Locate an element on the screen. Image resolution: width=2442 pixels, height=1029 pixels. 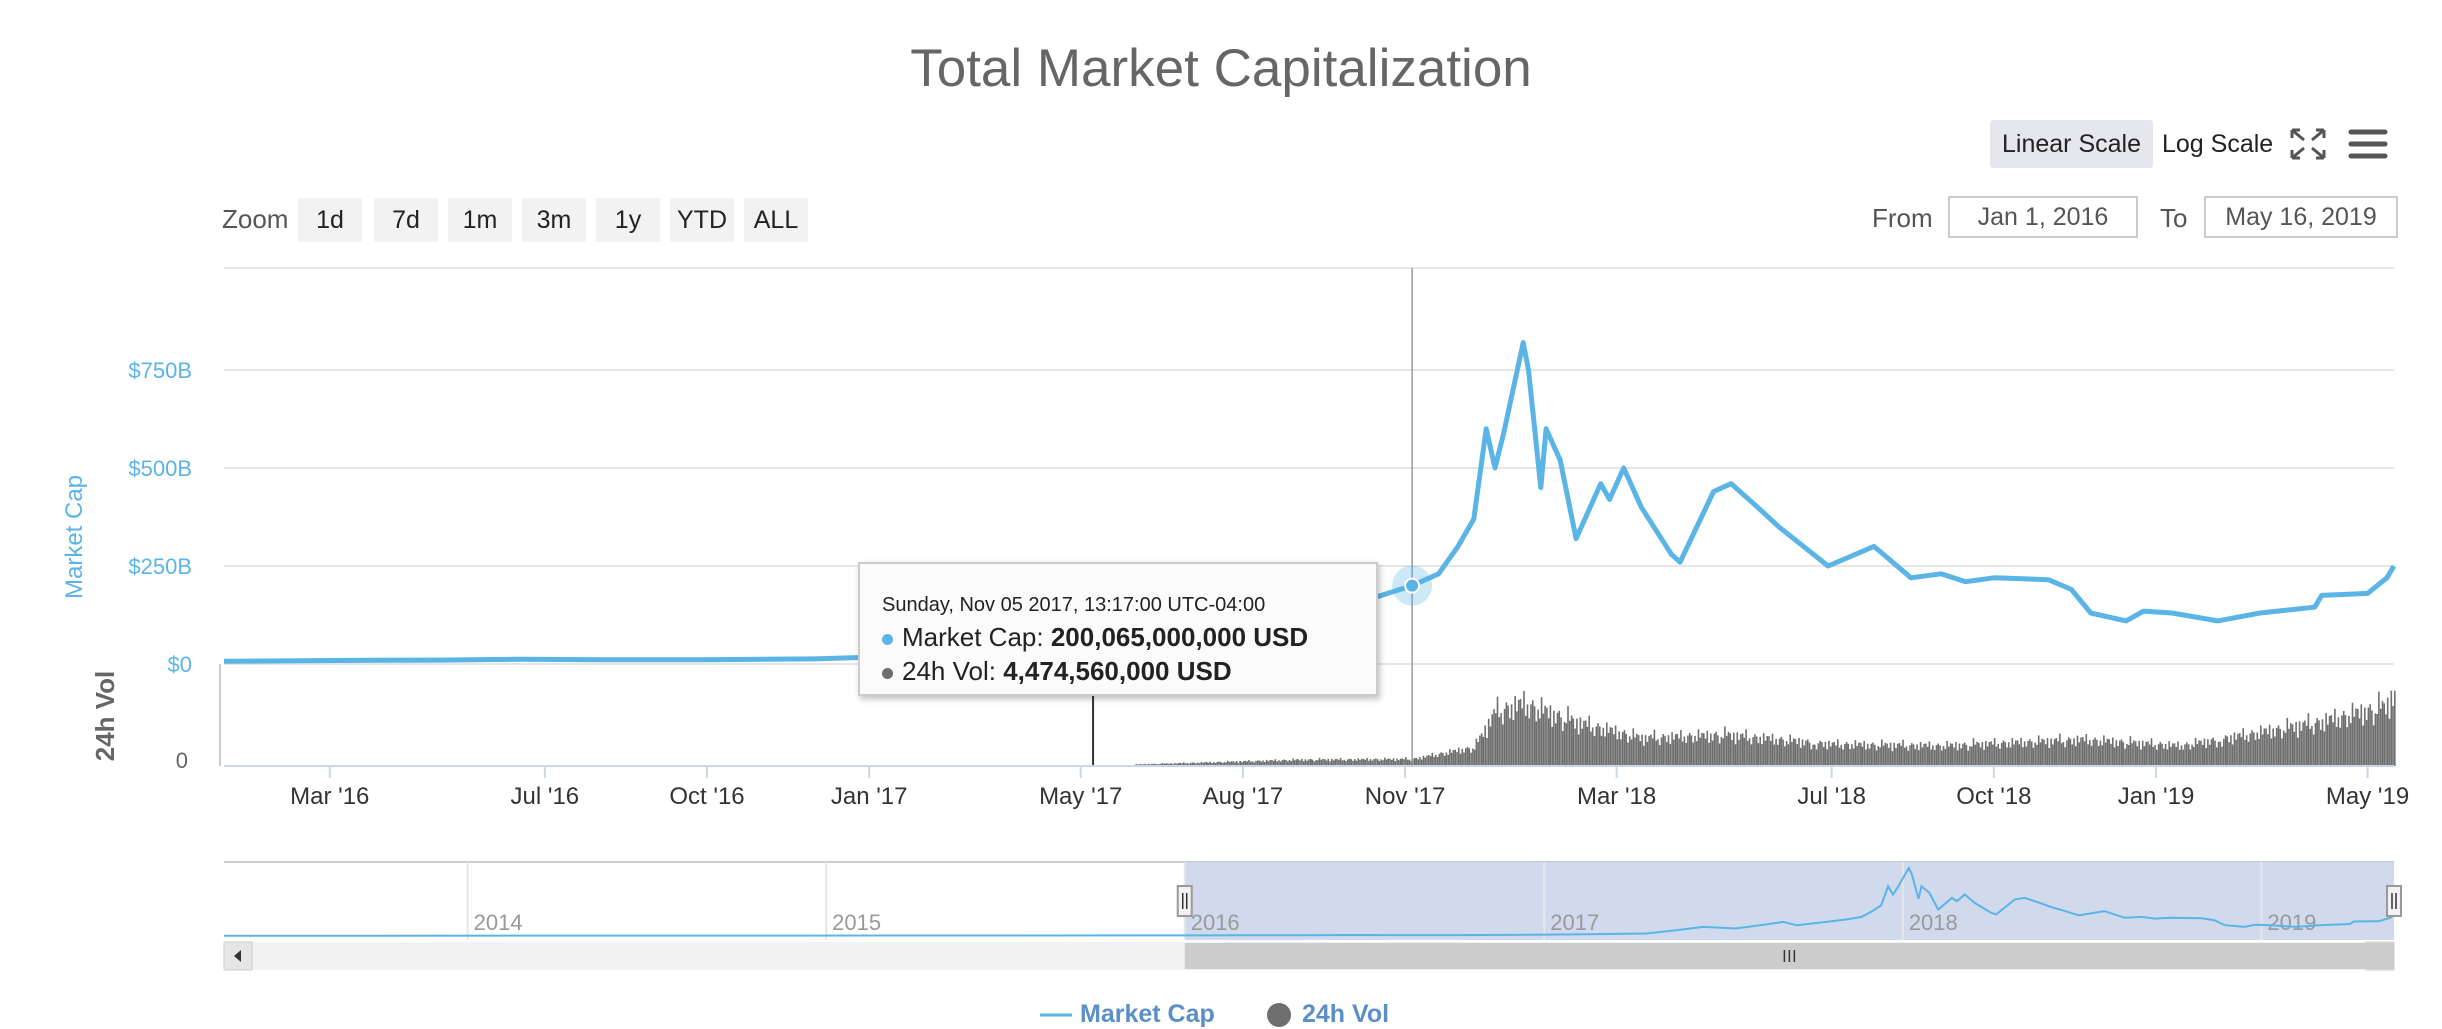
hamburger-menu-icon is located at coordinates (2368, 144).